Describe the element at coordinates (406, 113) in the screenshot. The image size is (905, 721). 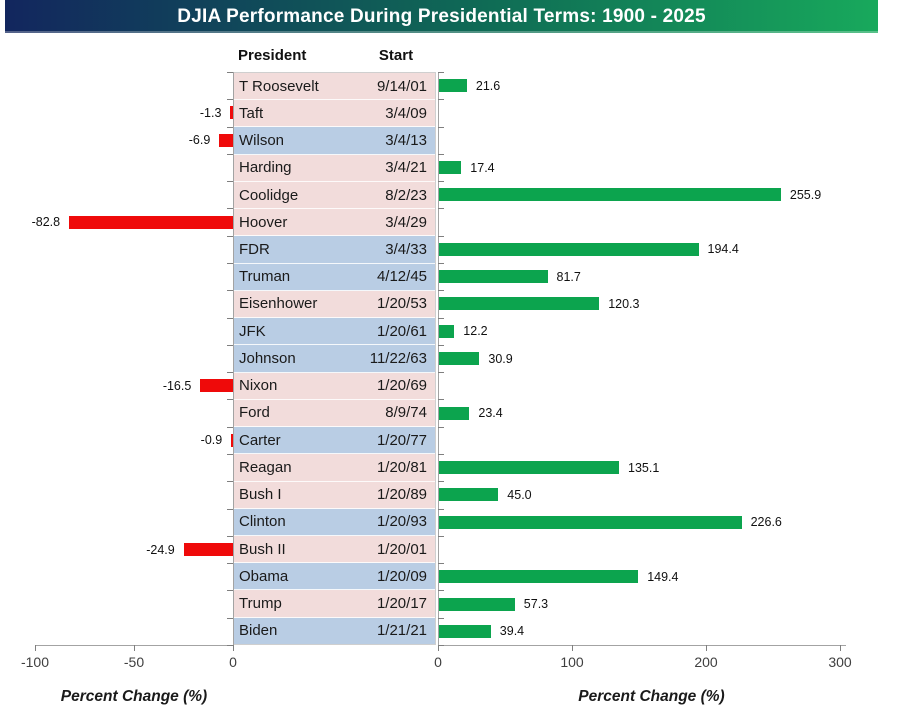
I see `start-date-cell: 3/4/09` at that location.